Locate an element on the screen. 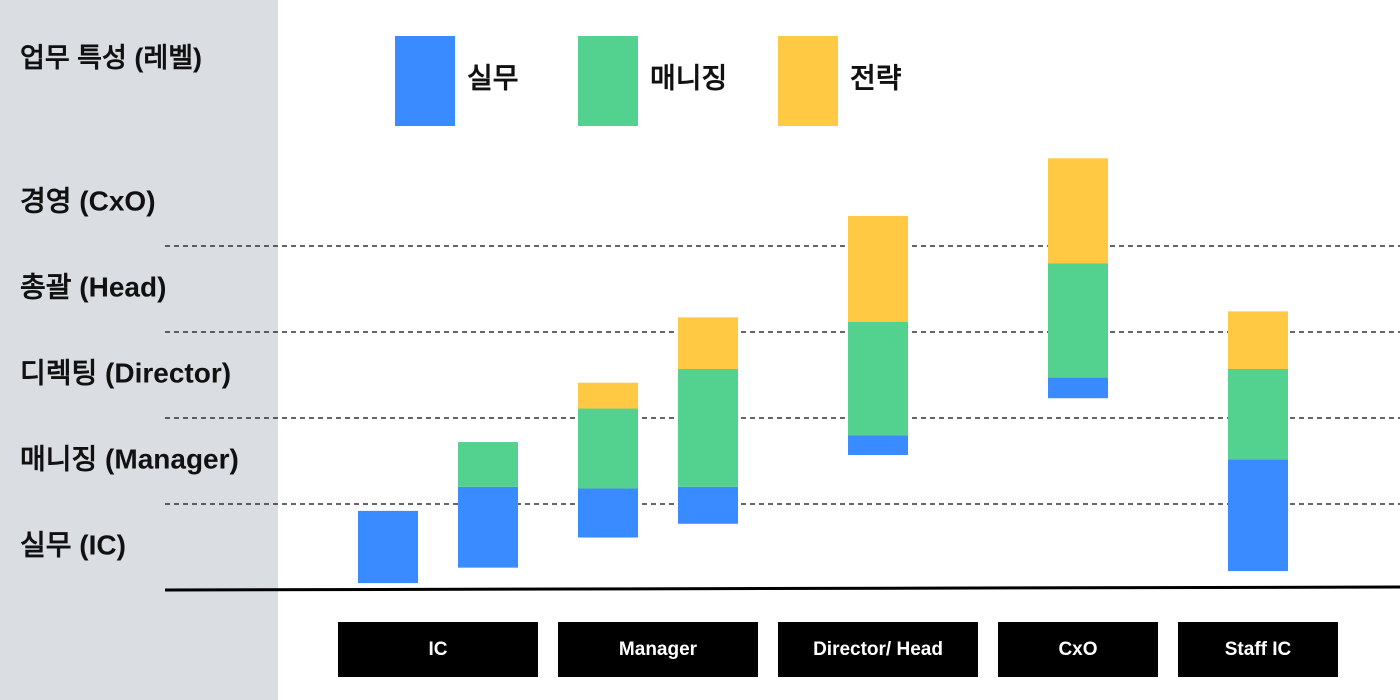  legend-label: 전략 is located at coordinates (876, 77).